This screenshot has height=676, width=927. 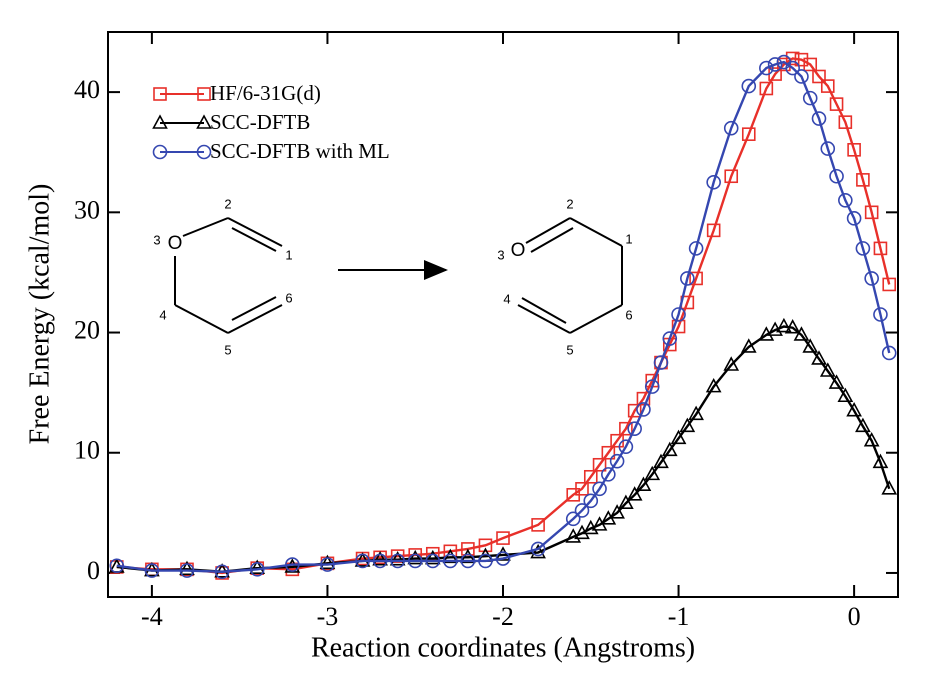 I want to click on legend-label: SCC-DFTB with ML, so click(x=300, y=151).